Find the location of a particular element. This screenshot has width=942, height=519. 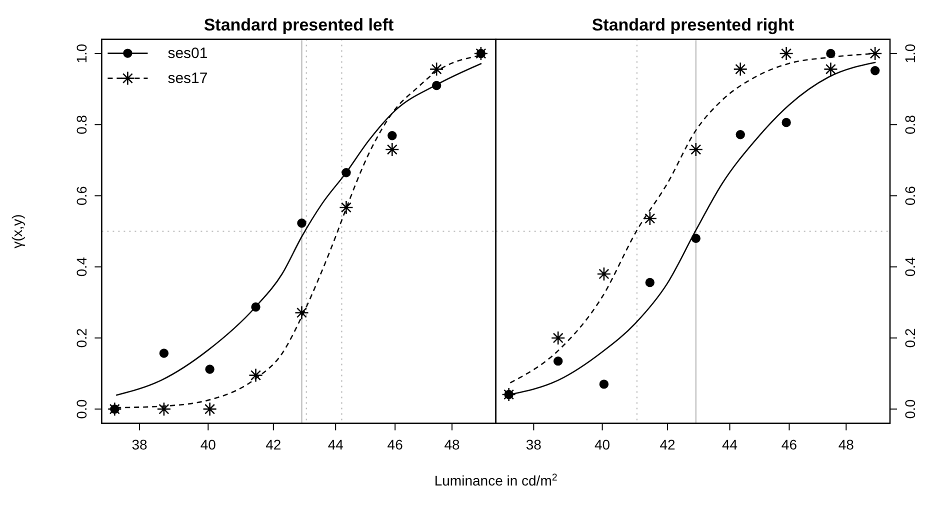

y2-tick-label: 0.2 is located at coordinates (910, 338).